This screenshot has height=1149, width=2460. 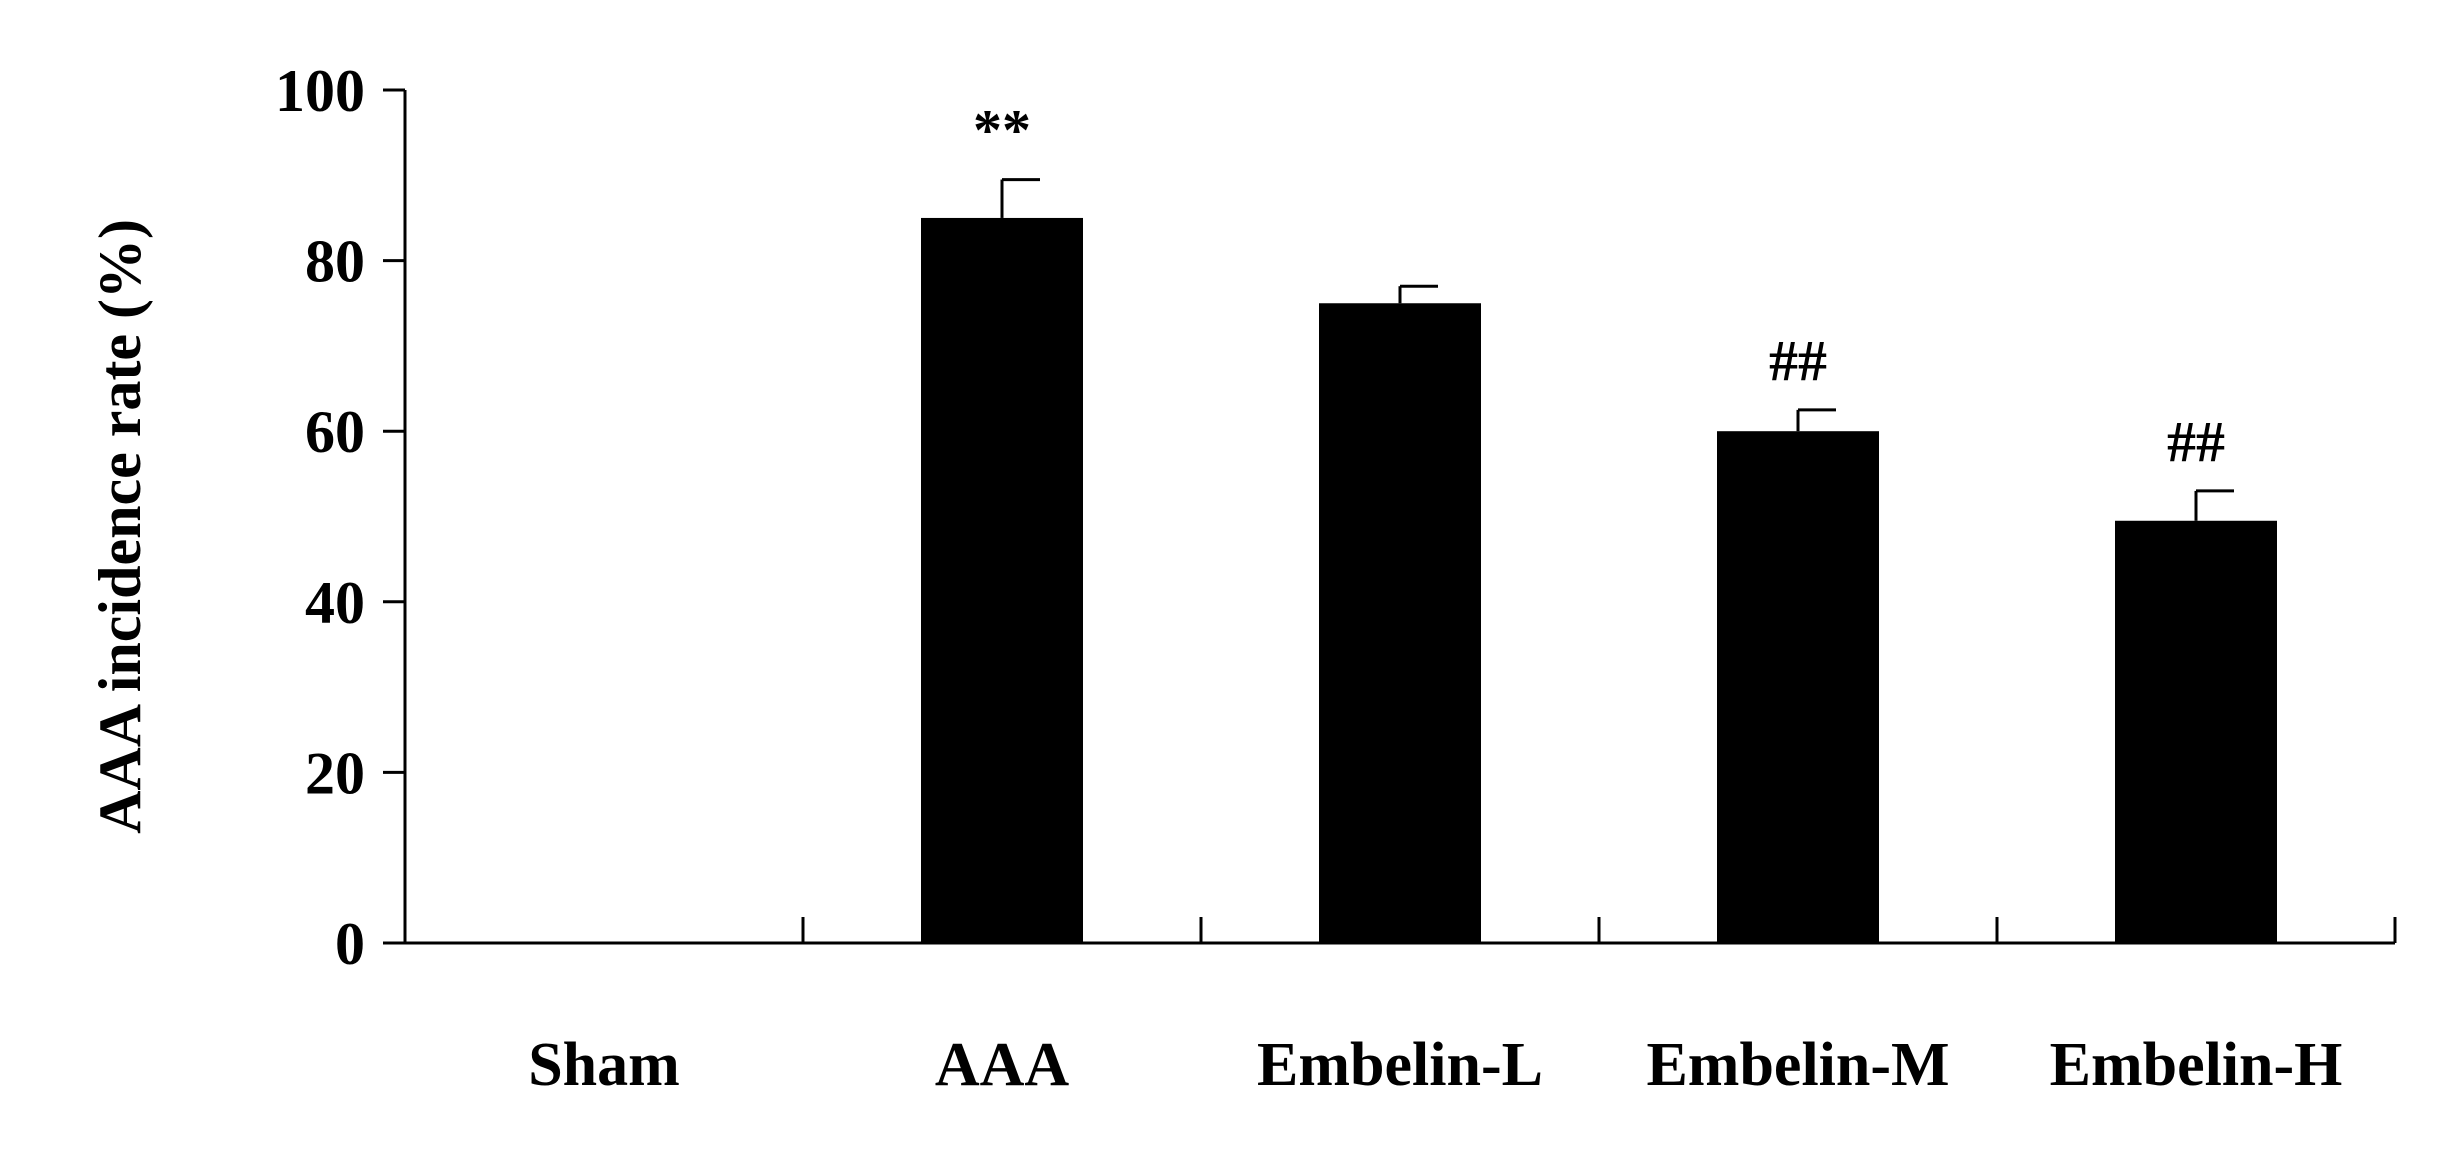 What do you see at coordinates (335, 432) in the screenshot?
I see `y-tick-label: 60` at bounding box center [335, 432].